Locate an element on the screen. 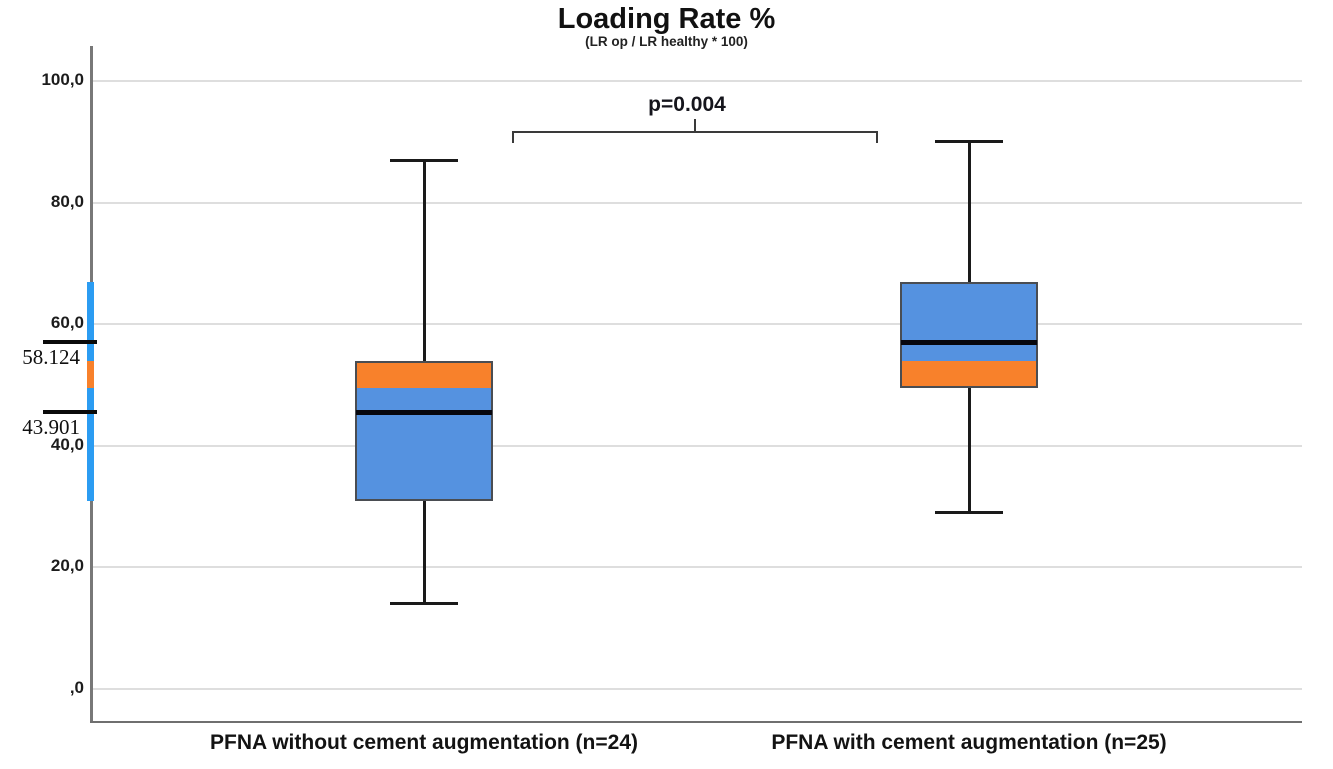  y-tick-label: 60,0 is located at coordinates (67, 323).